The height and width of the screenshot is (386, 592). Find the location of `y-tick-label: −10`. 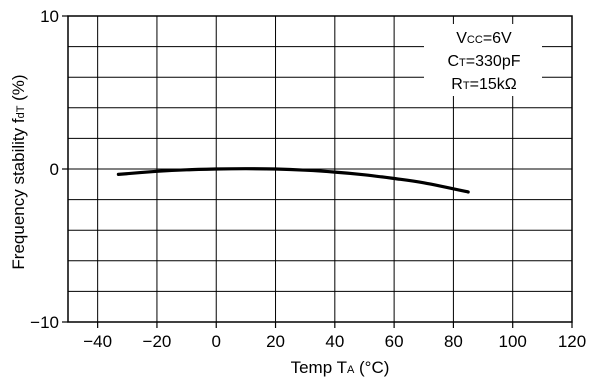

y-tick-label: −10 is located at coordinates (44, 322).